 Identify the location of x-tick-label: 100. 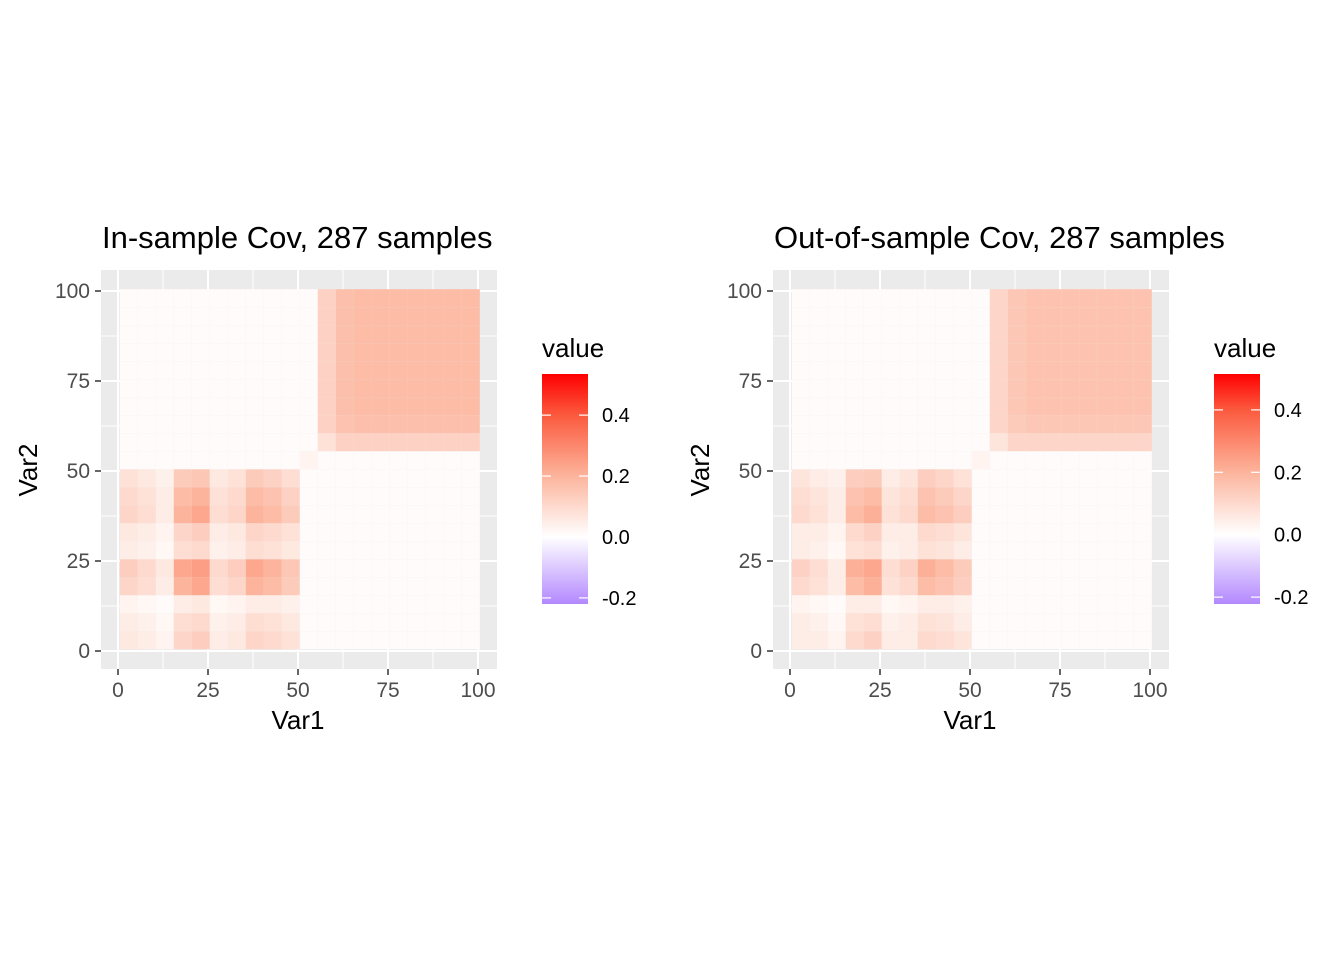
(477, 690).